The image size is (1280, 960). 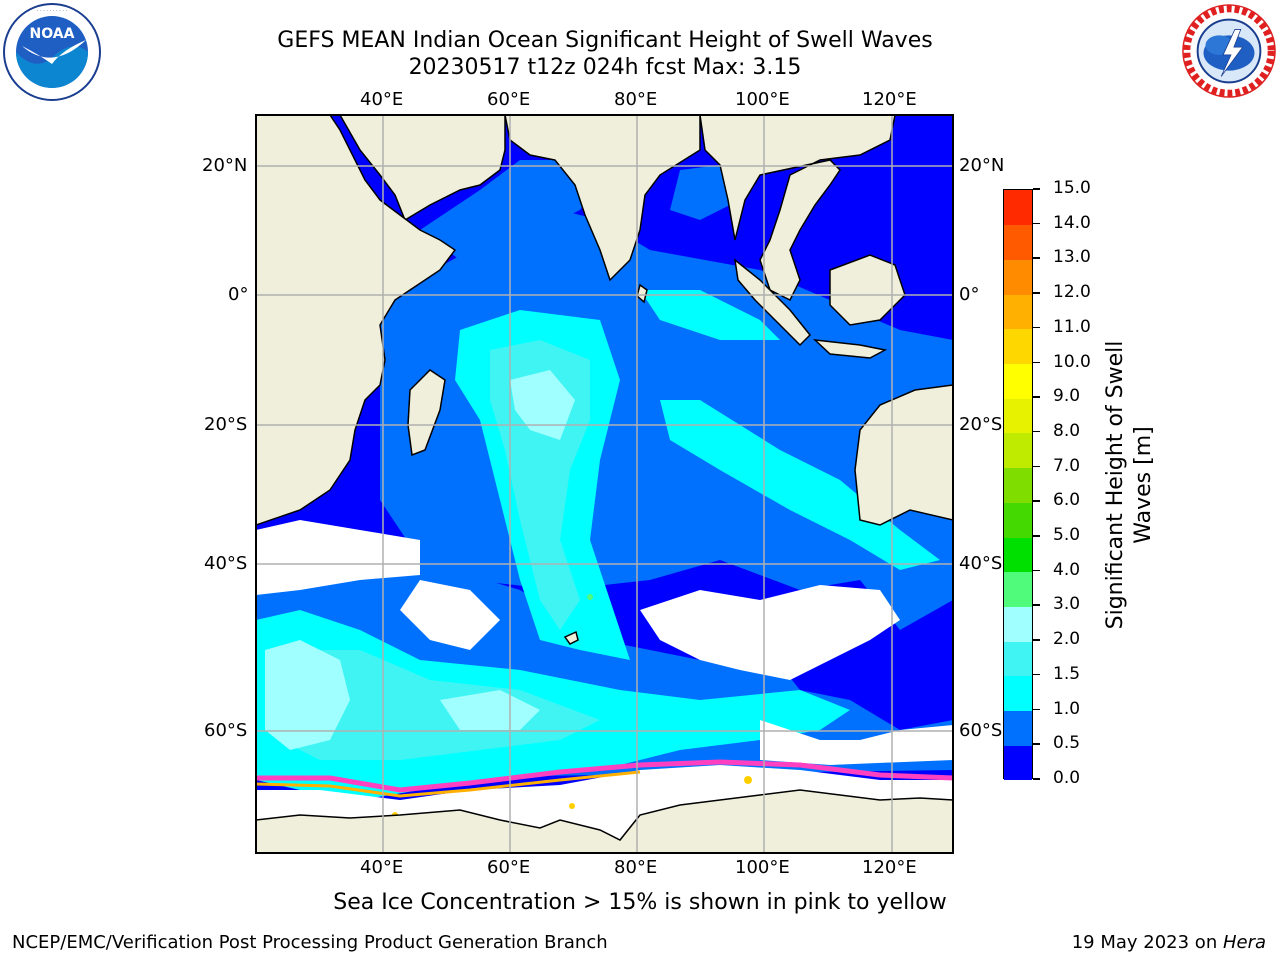 What do you see at coordinates (226, 424) in the screenshot?
I see `lat-label-left-20s: 20°S` at bounding box center [226, 424].